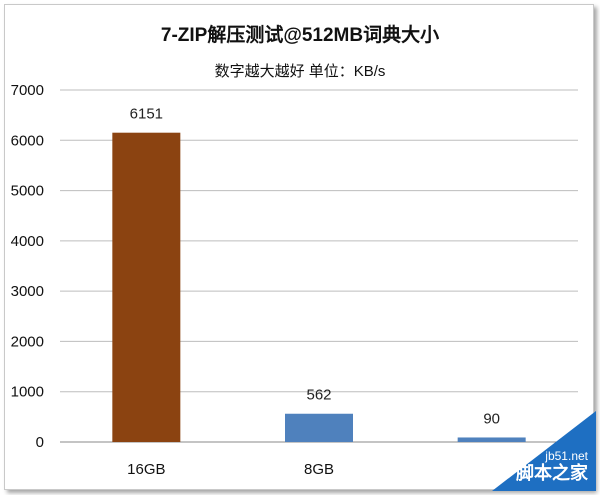  I want to click on x-tick-label: 16GB, so click(146, 469).